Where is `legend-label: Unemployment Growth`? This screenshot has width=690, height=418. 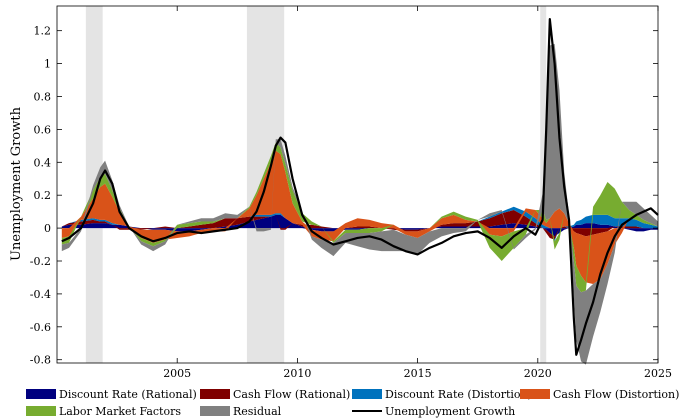
legend-label: Unemployment Growth is located at coordinates (450, 411).